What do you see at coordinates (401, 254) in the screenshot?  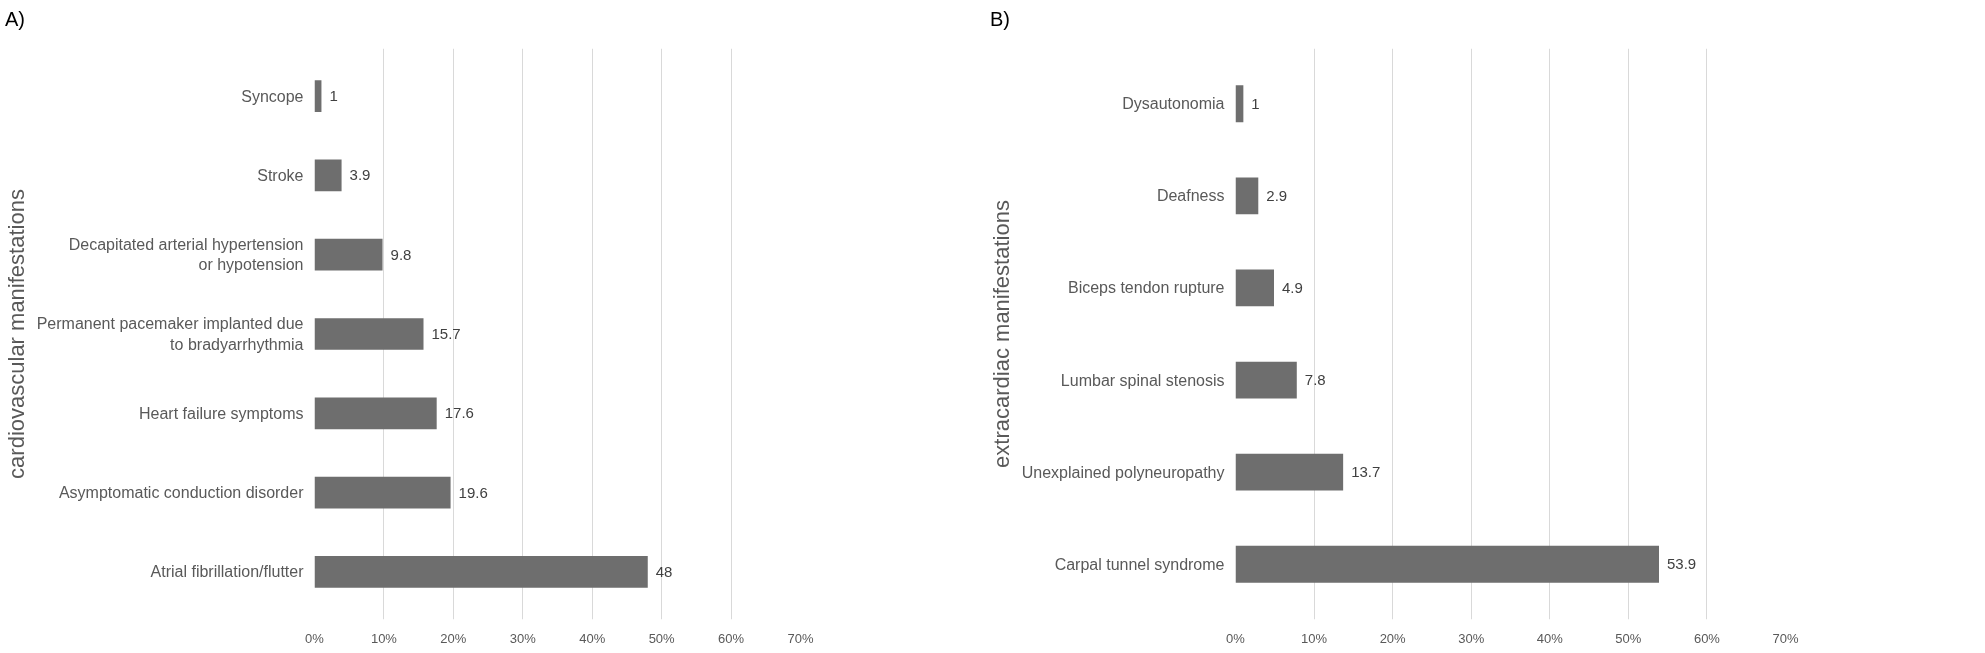 I see `data-label: 9.8` at bounding box center [401, 254].